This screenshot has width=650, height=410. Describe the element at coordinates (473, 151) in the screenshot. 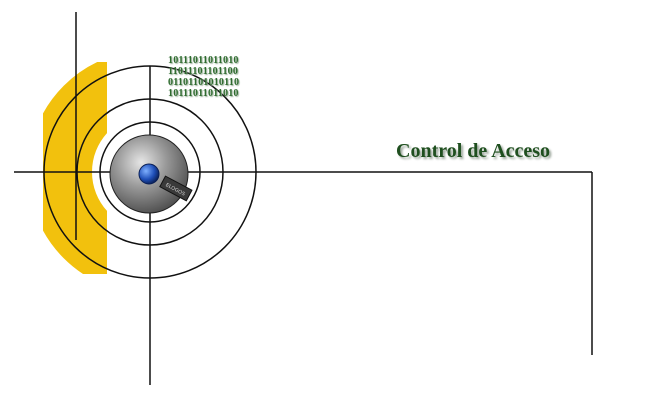

I see `page-title: Control de Acceso` at that location.